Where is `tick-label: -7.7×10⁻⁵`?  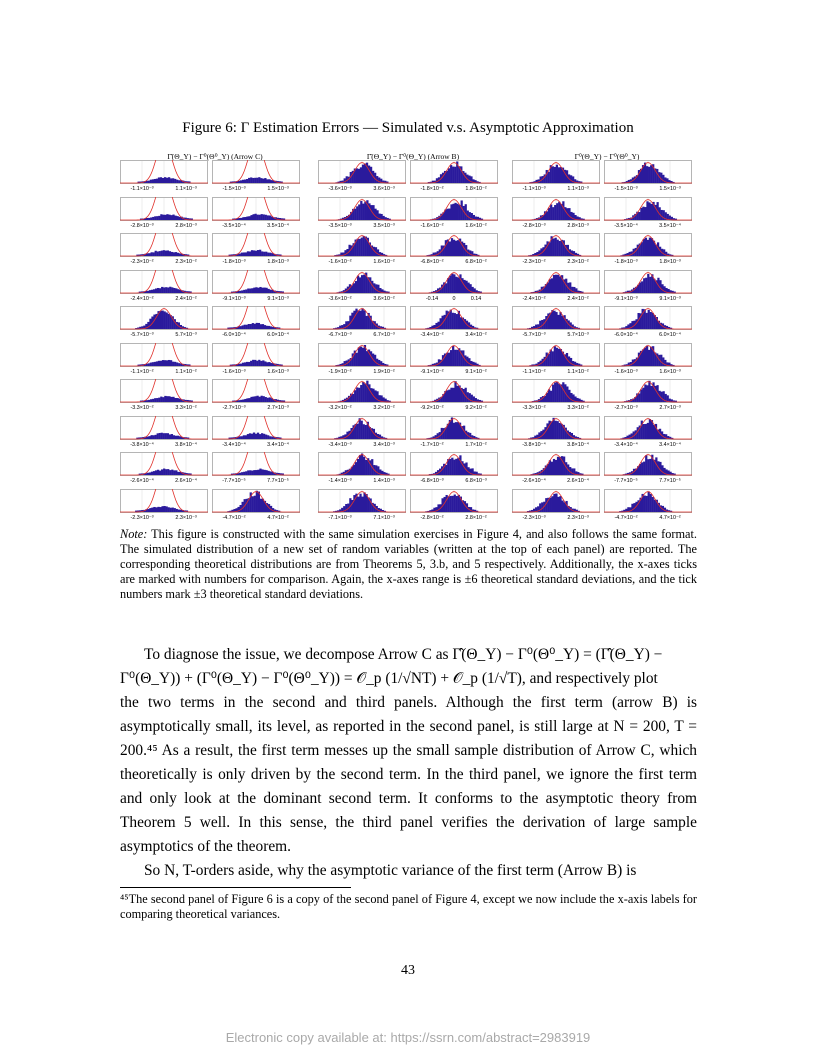 tick-label: -7.7×10⁻⁵ is located at coordinates (626, 481).